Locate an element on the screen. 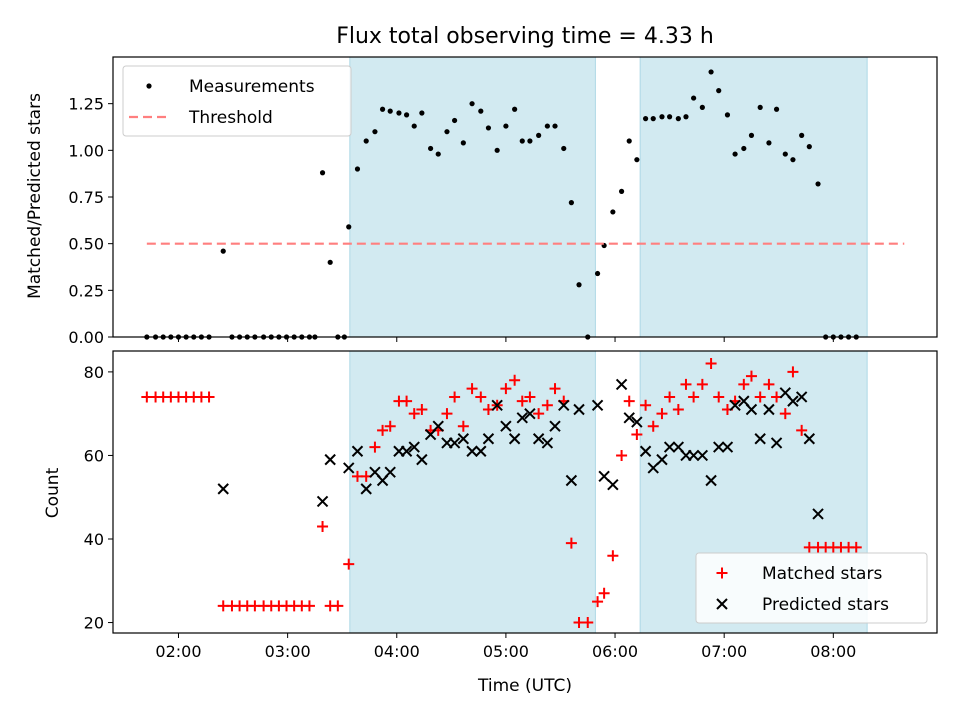  x-tick-label: 06:00 is located at coordinates (615, 651).